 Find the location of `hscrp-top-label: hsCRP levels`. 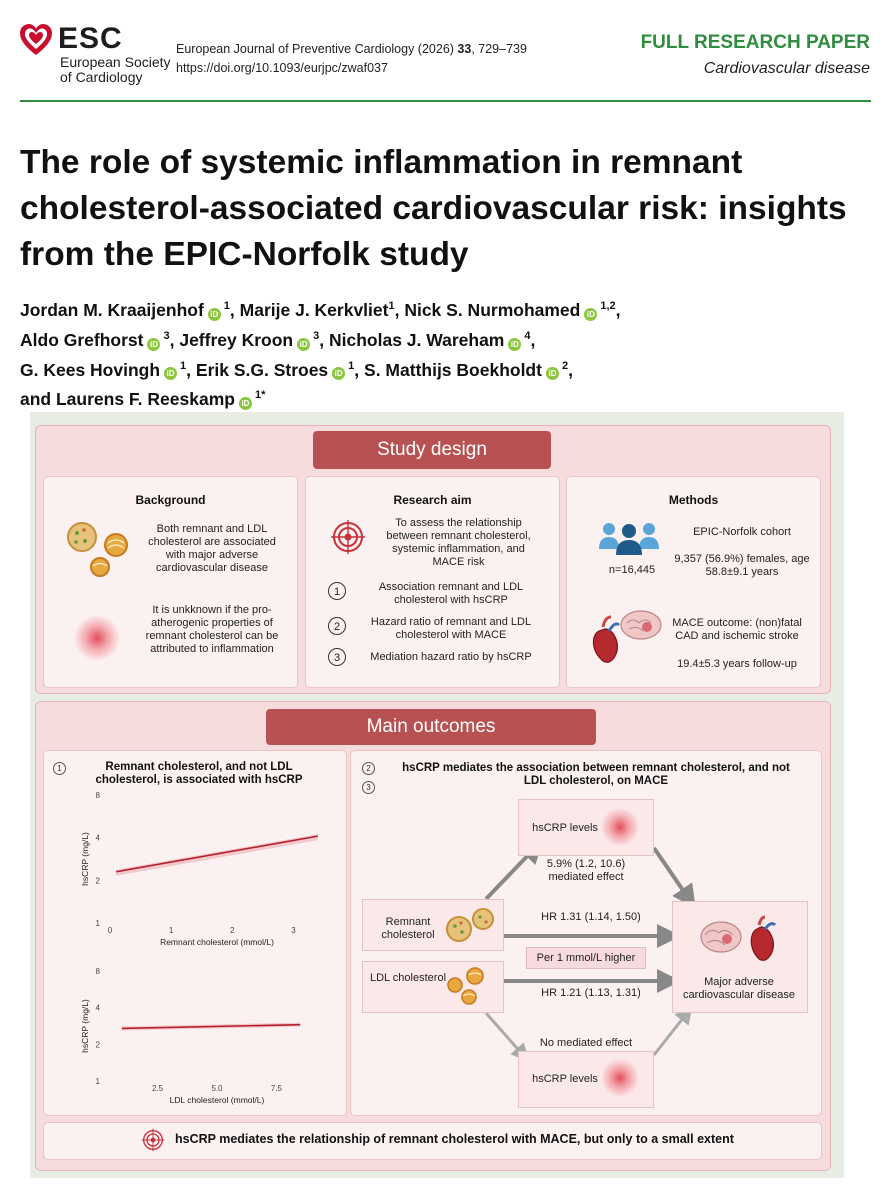

hscrp-top-label: hsCRP levels is located at coordinates (565, 828).